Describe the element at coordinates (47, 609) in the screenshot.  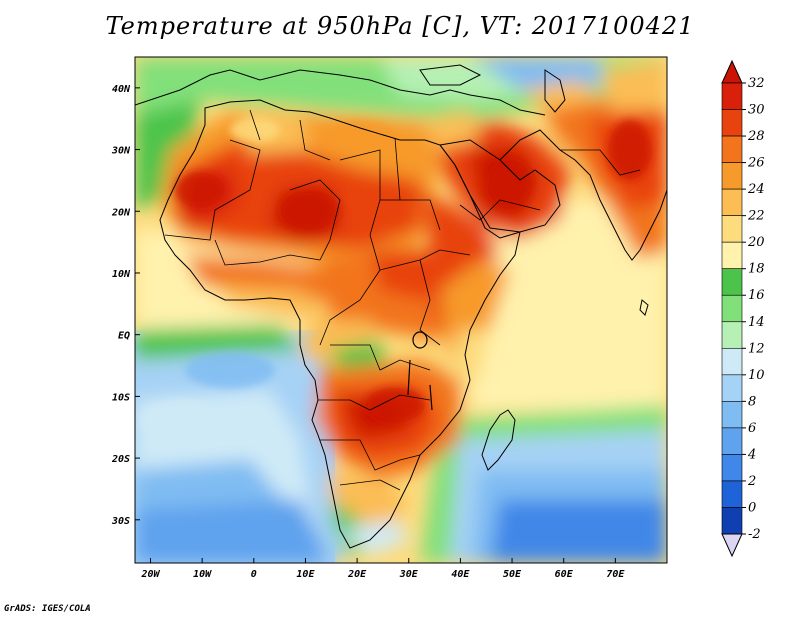
I see `grads-credit: GrADS: IGES/COLA` at that location.